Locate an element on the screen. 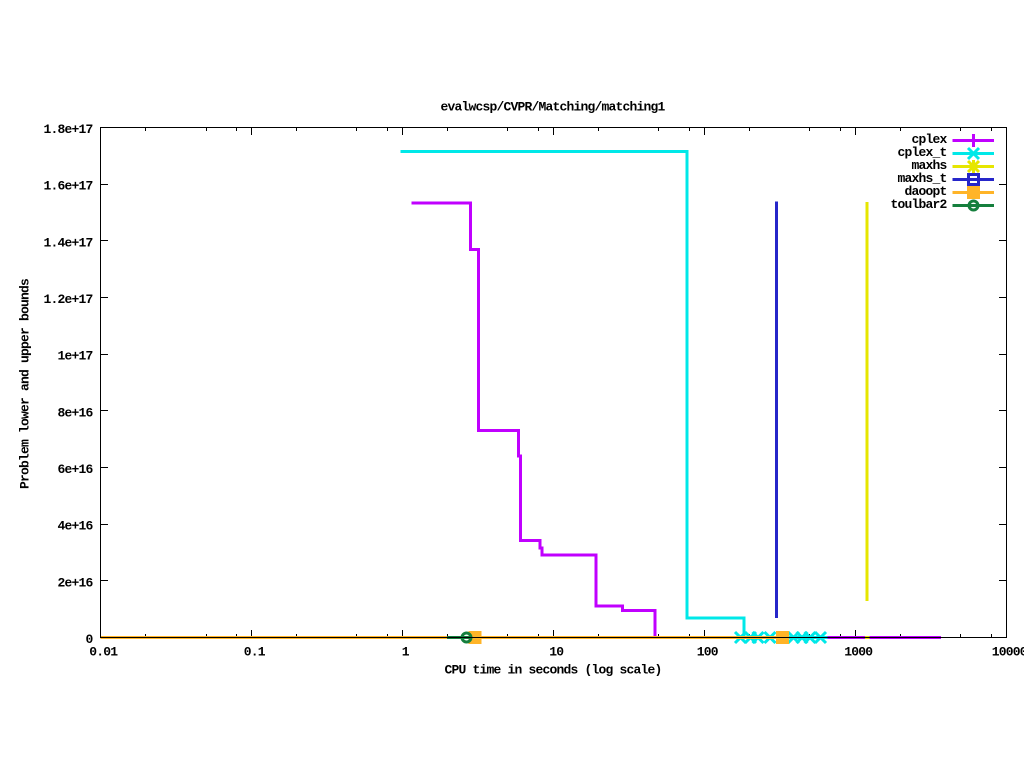  svg-text:evalwcsp/CVPR/Matching/matchin: evalwcsp/CVPR/Matching/matching1 is located at coordinates (552, 107).